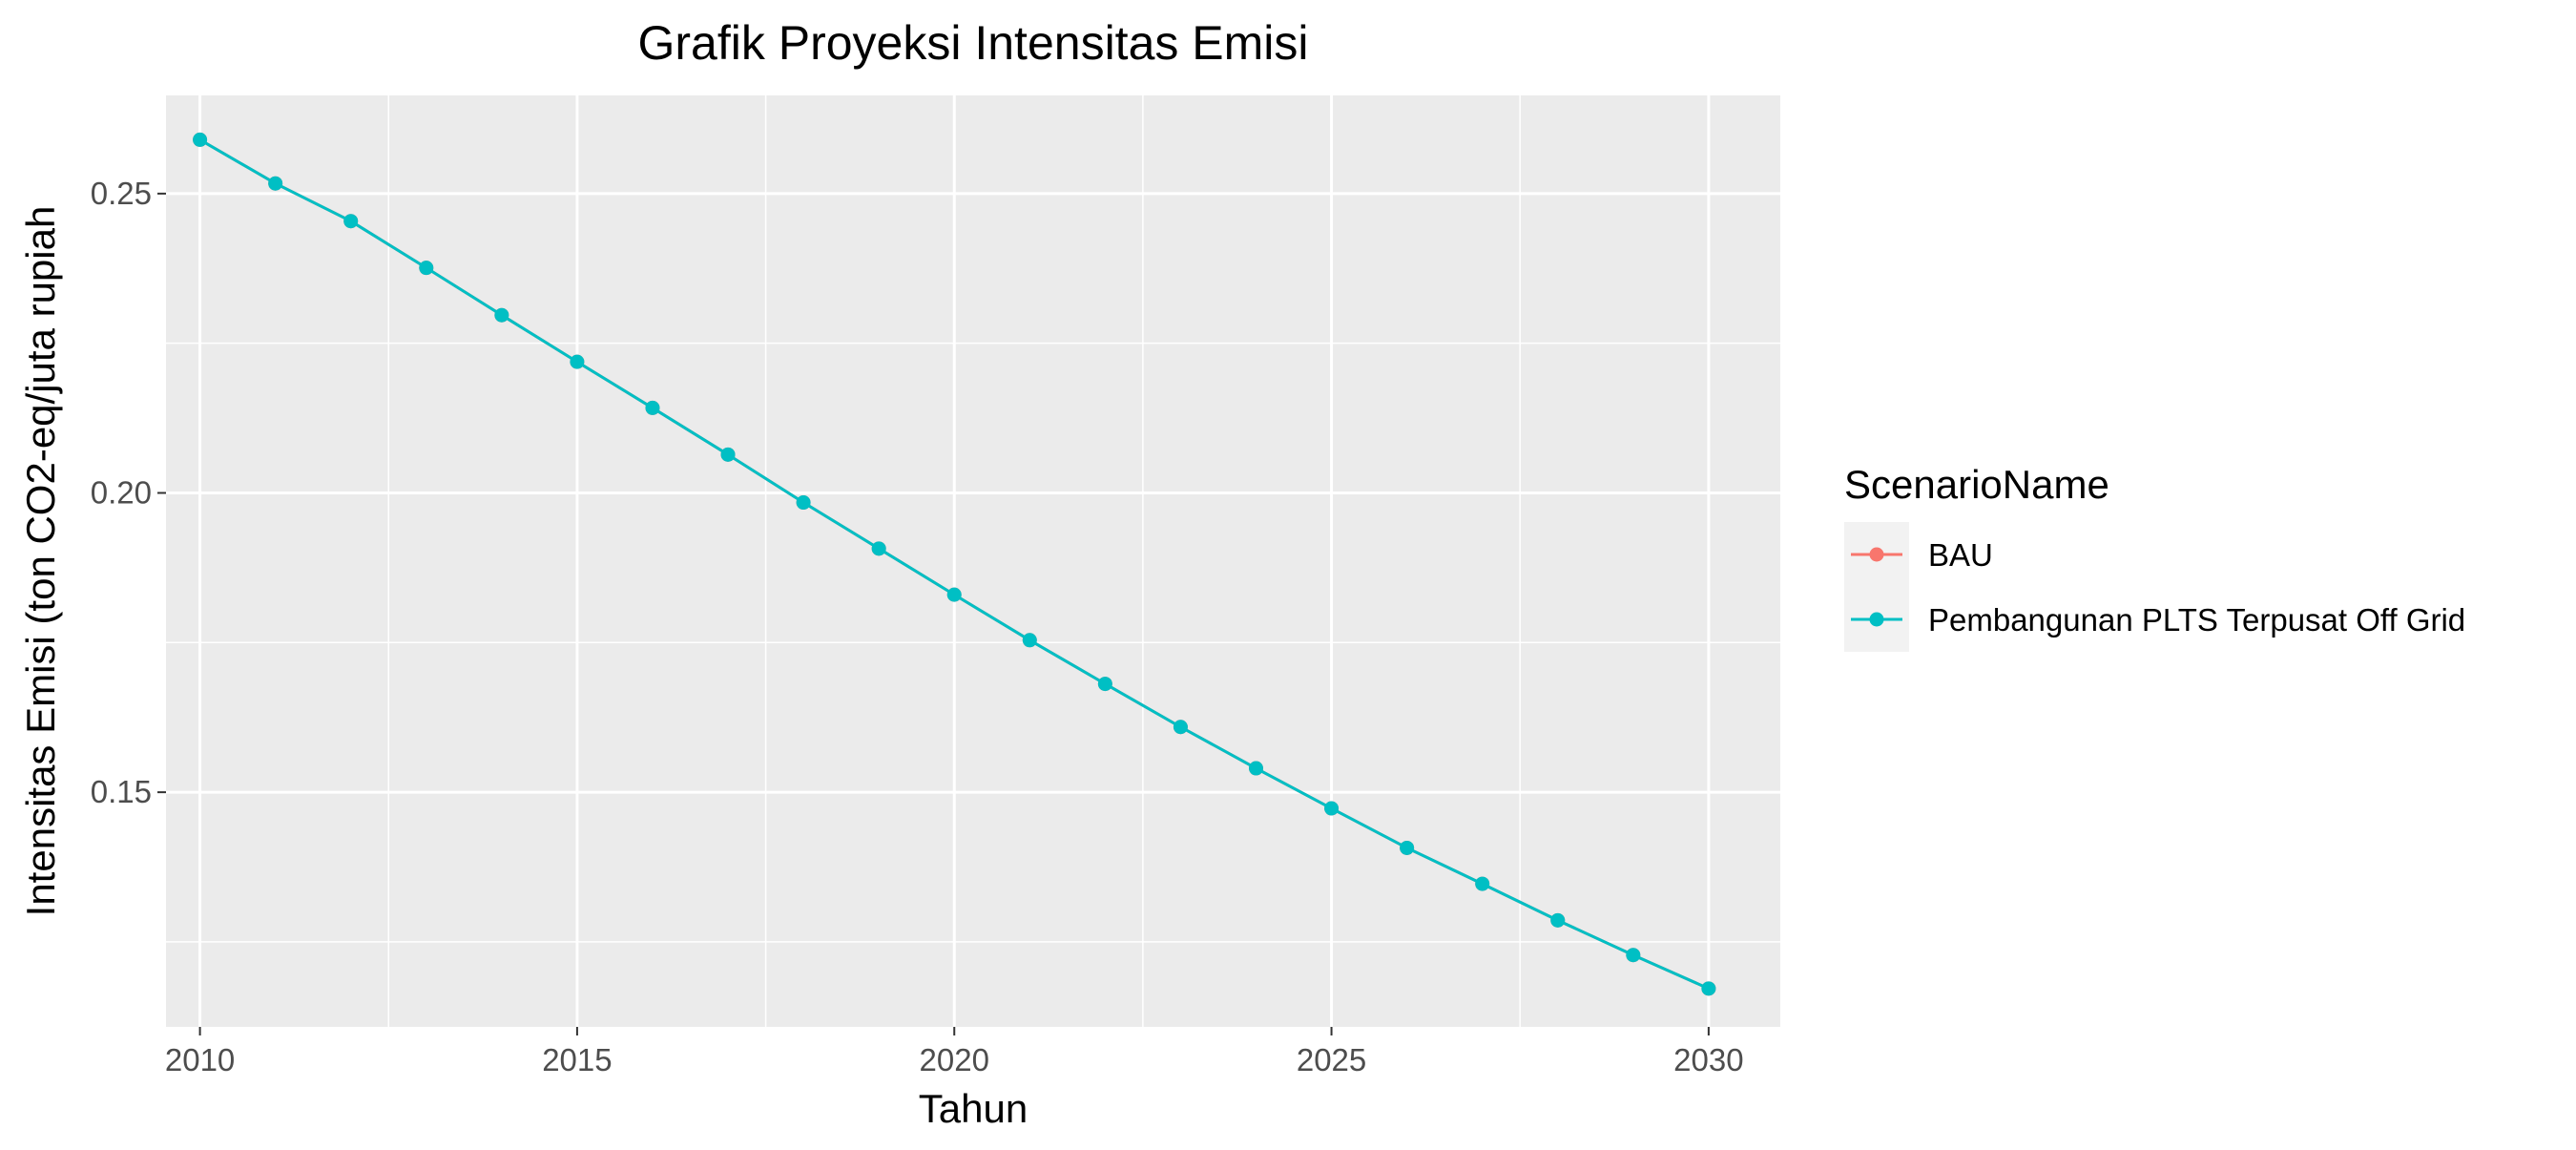 The height and width of the screenshot is (1150, 2576). What do you see at coordinates (121, 492) in the screenshot?
I see `y-tick-label: 0.20` at bounding box center [121, 492].